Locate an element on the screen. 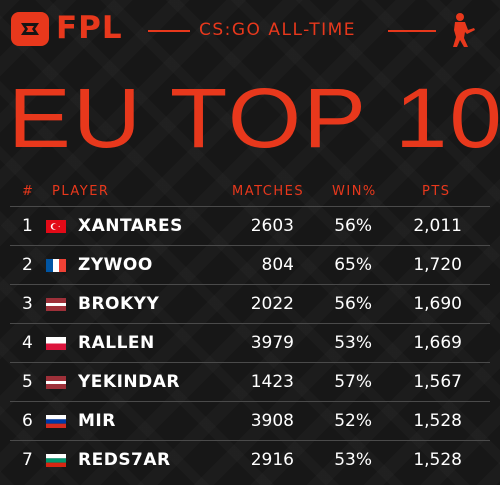 This screenshot has height=485, width=500. poland-flag-icon is located at coordinates (56, 343).